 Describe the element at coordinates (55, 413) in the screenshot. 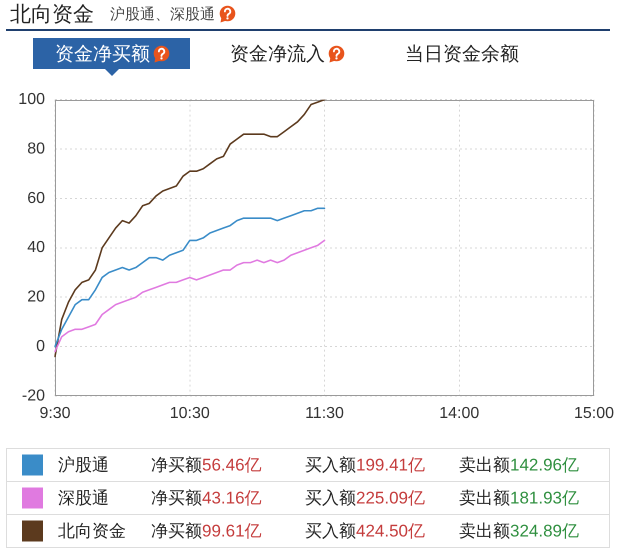

I see `x-tick-label: 9:30` at that location.